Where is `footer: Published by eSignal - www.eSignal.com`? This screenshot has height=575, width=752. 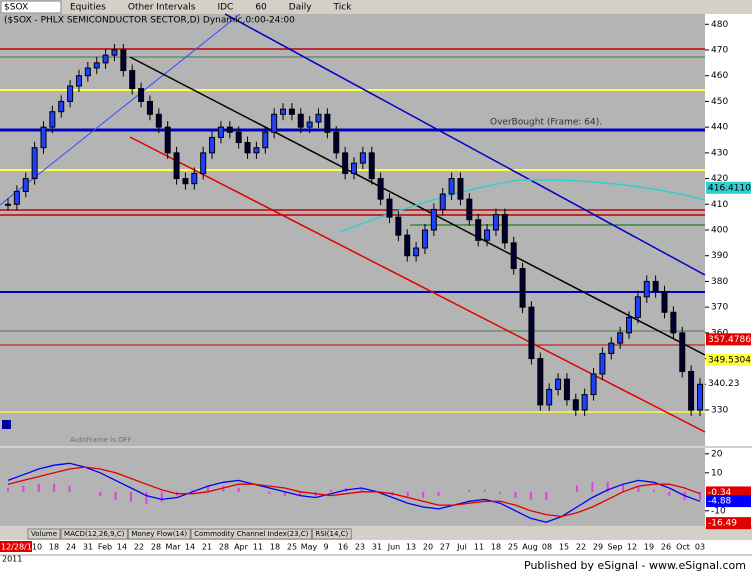
footer: Published by eSignal - www.eSignal.com is located at coordinates (635, 565).